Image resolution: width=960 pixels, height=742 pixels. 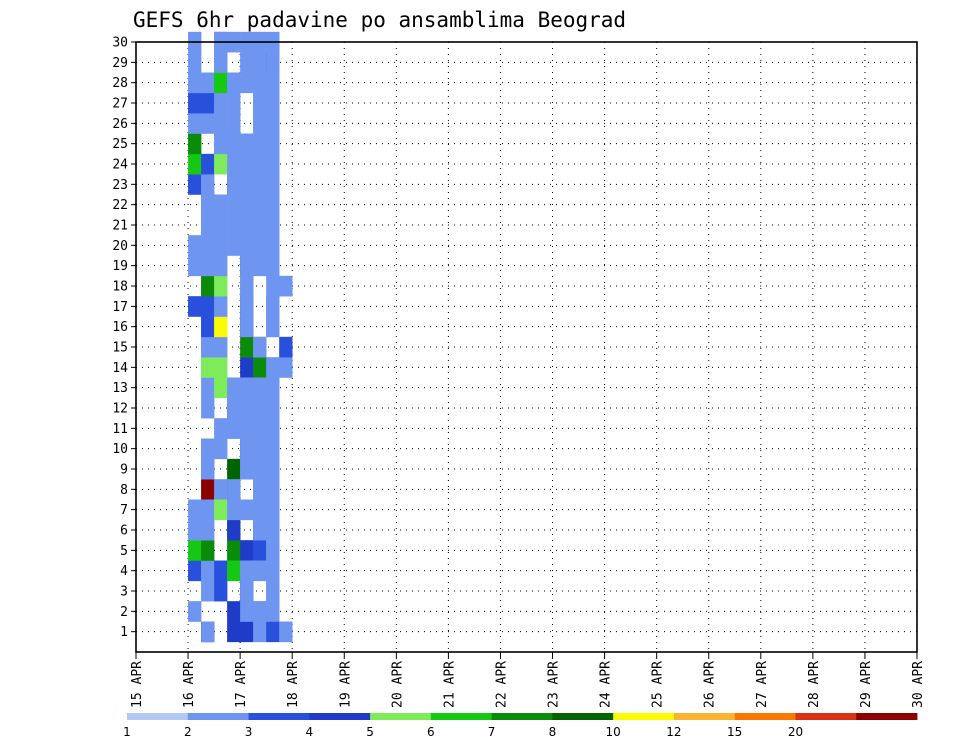 I want to click on colorbar-label: 1, so click(x=127, y=732).